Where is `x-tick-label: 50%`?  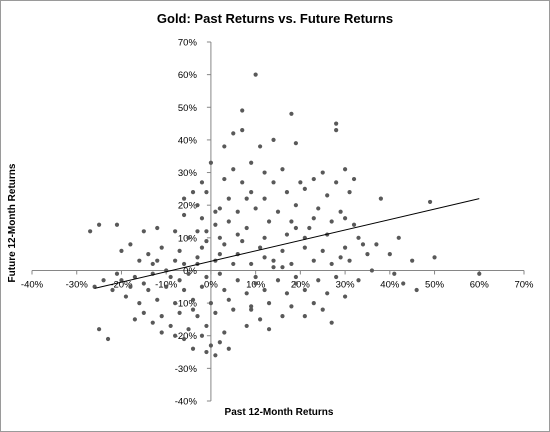
x-tick-label: 50% is located at coordinates (435, 284).